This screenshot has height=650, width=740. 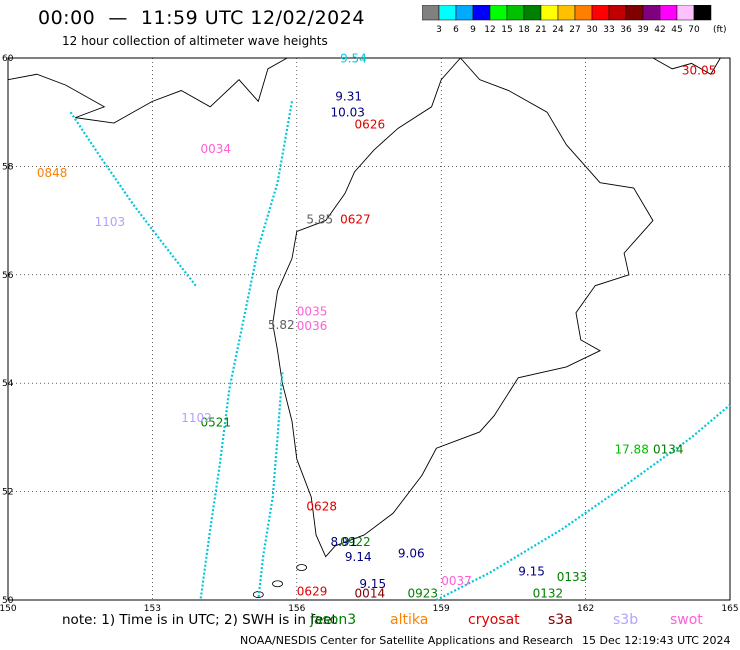 What do you see at coordinates (347, 113) in the screenshot?
I see `map-value-label: 10.03` at bounding box center [347, 113].